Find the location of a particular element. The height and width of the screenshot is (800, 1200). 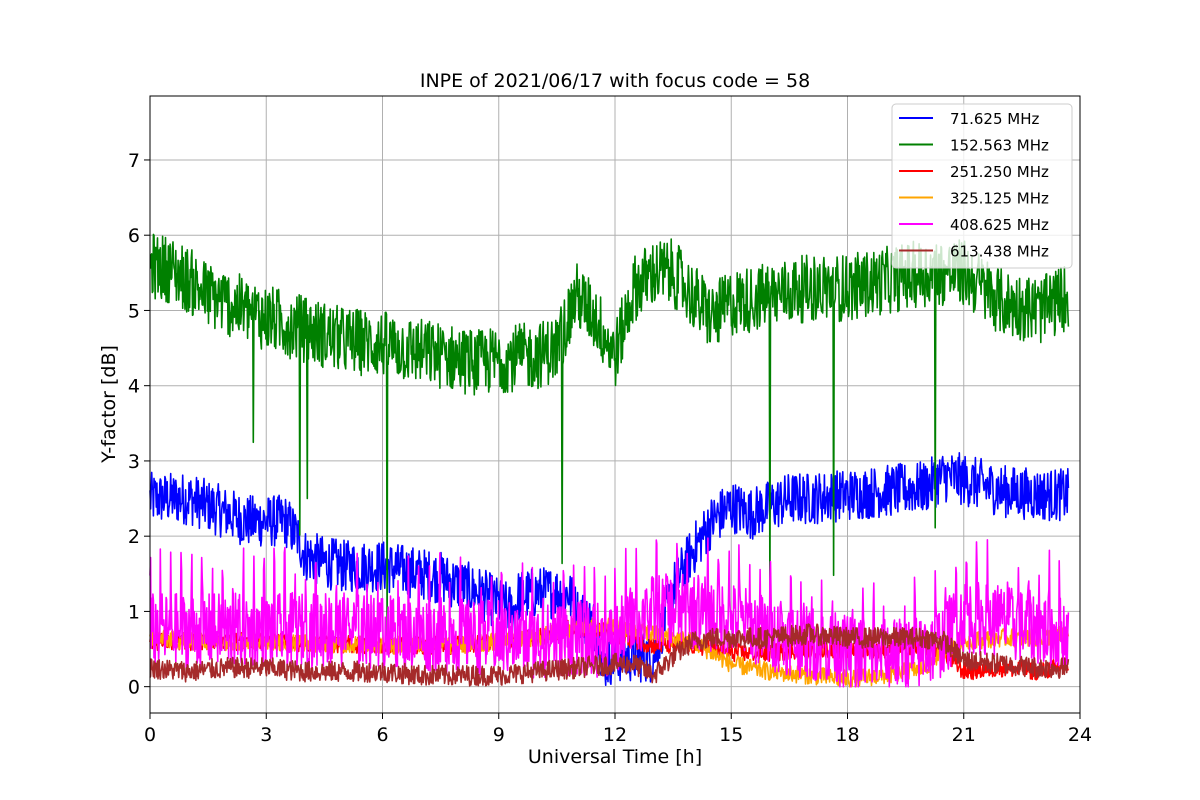

x-tick-label: 18 is located at coordinates (847, 735).